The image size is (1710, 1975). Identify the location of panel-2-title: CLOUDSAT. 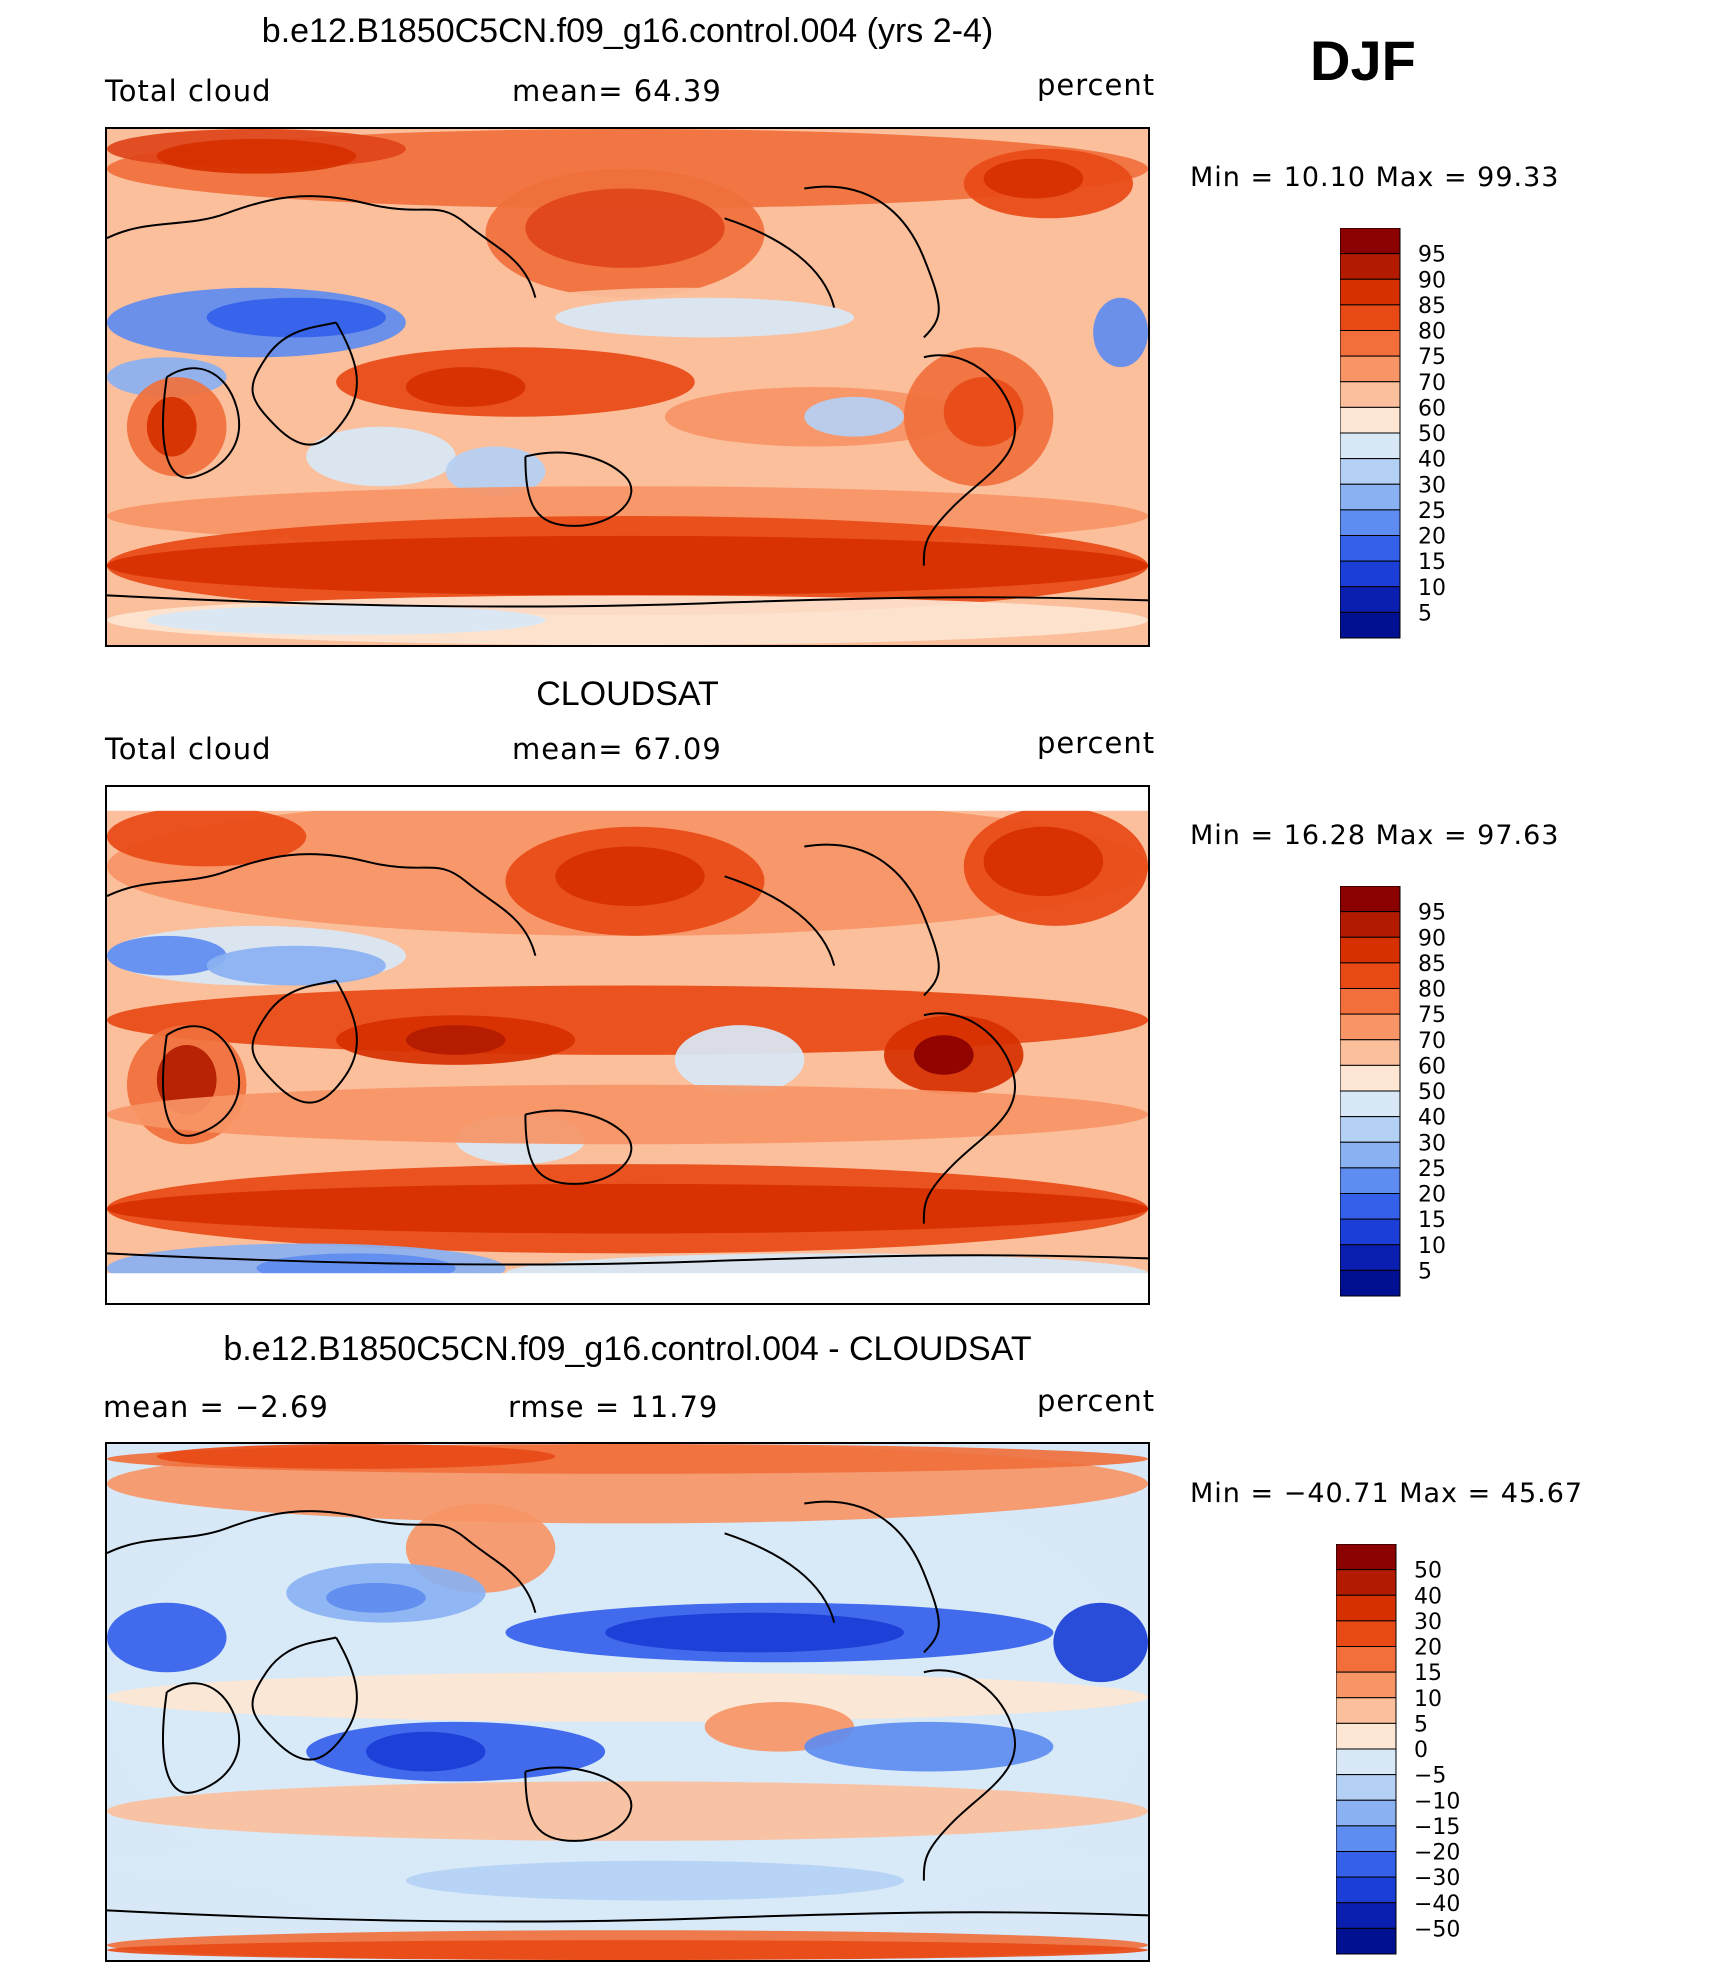
(627, 694).